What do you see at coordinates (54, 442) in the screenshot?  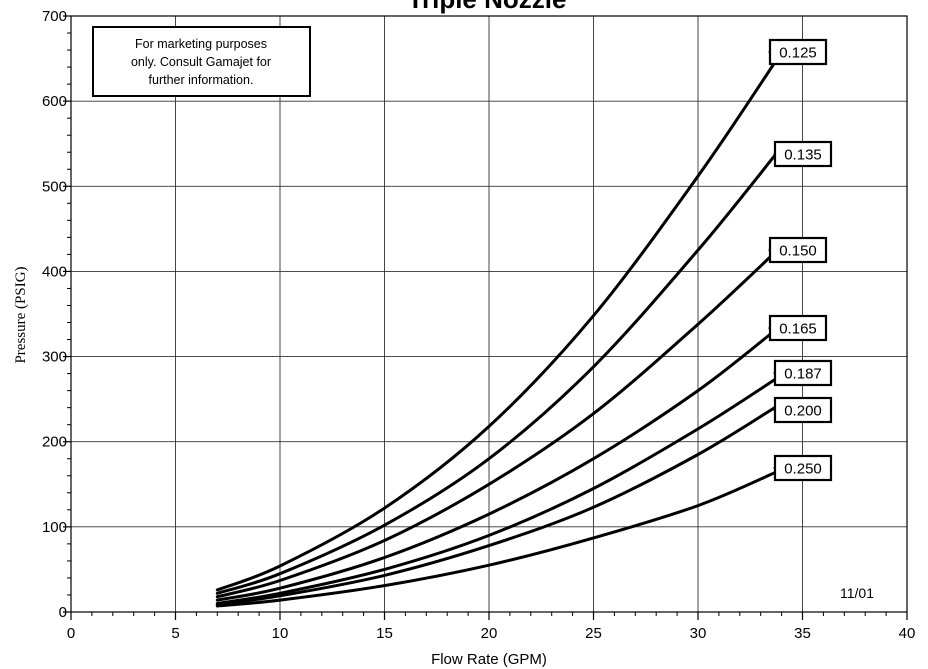 I see `y-tick-label: 200` at bounding box center [54, 442].